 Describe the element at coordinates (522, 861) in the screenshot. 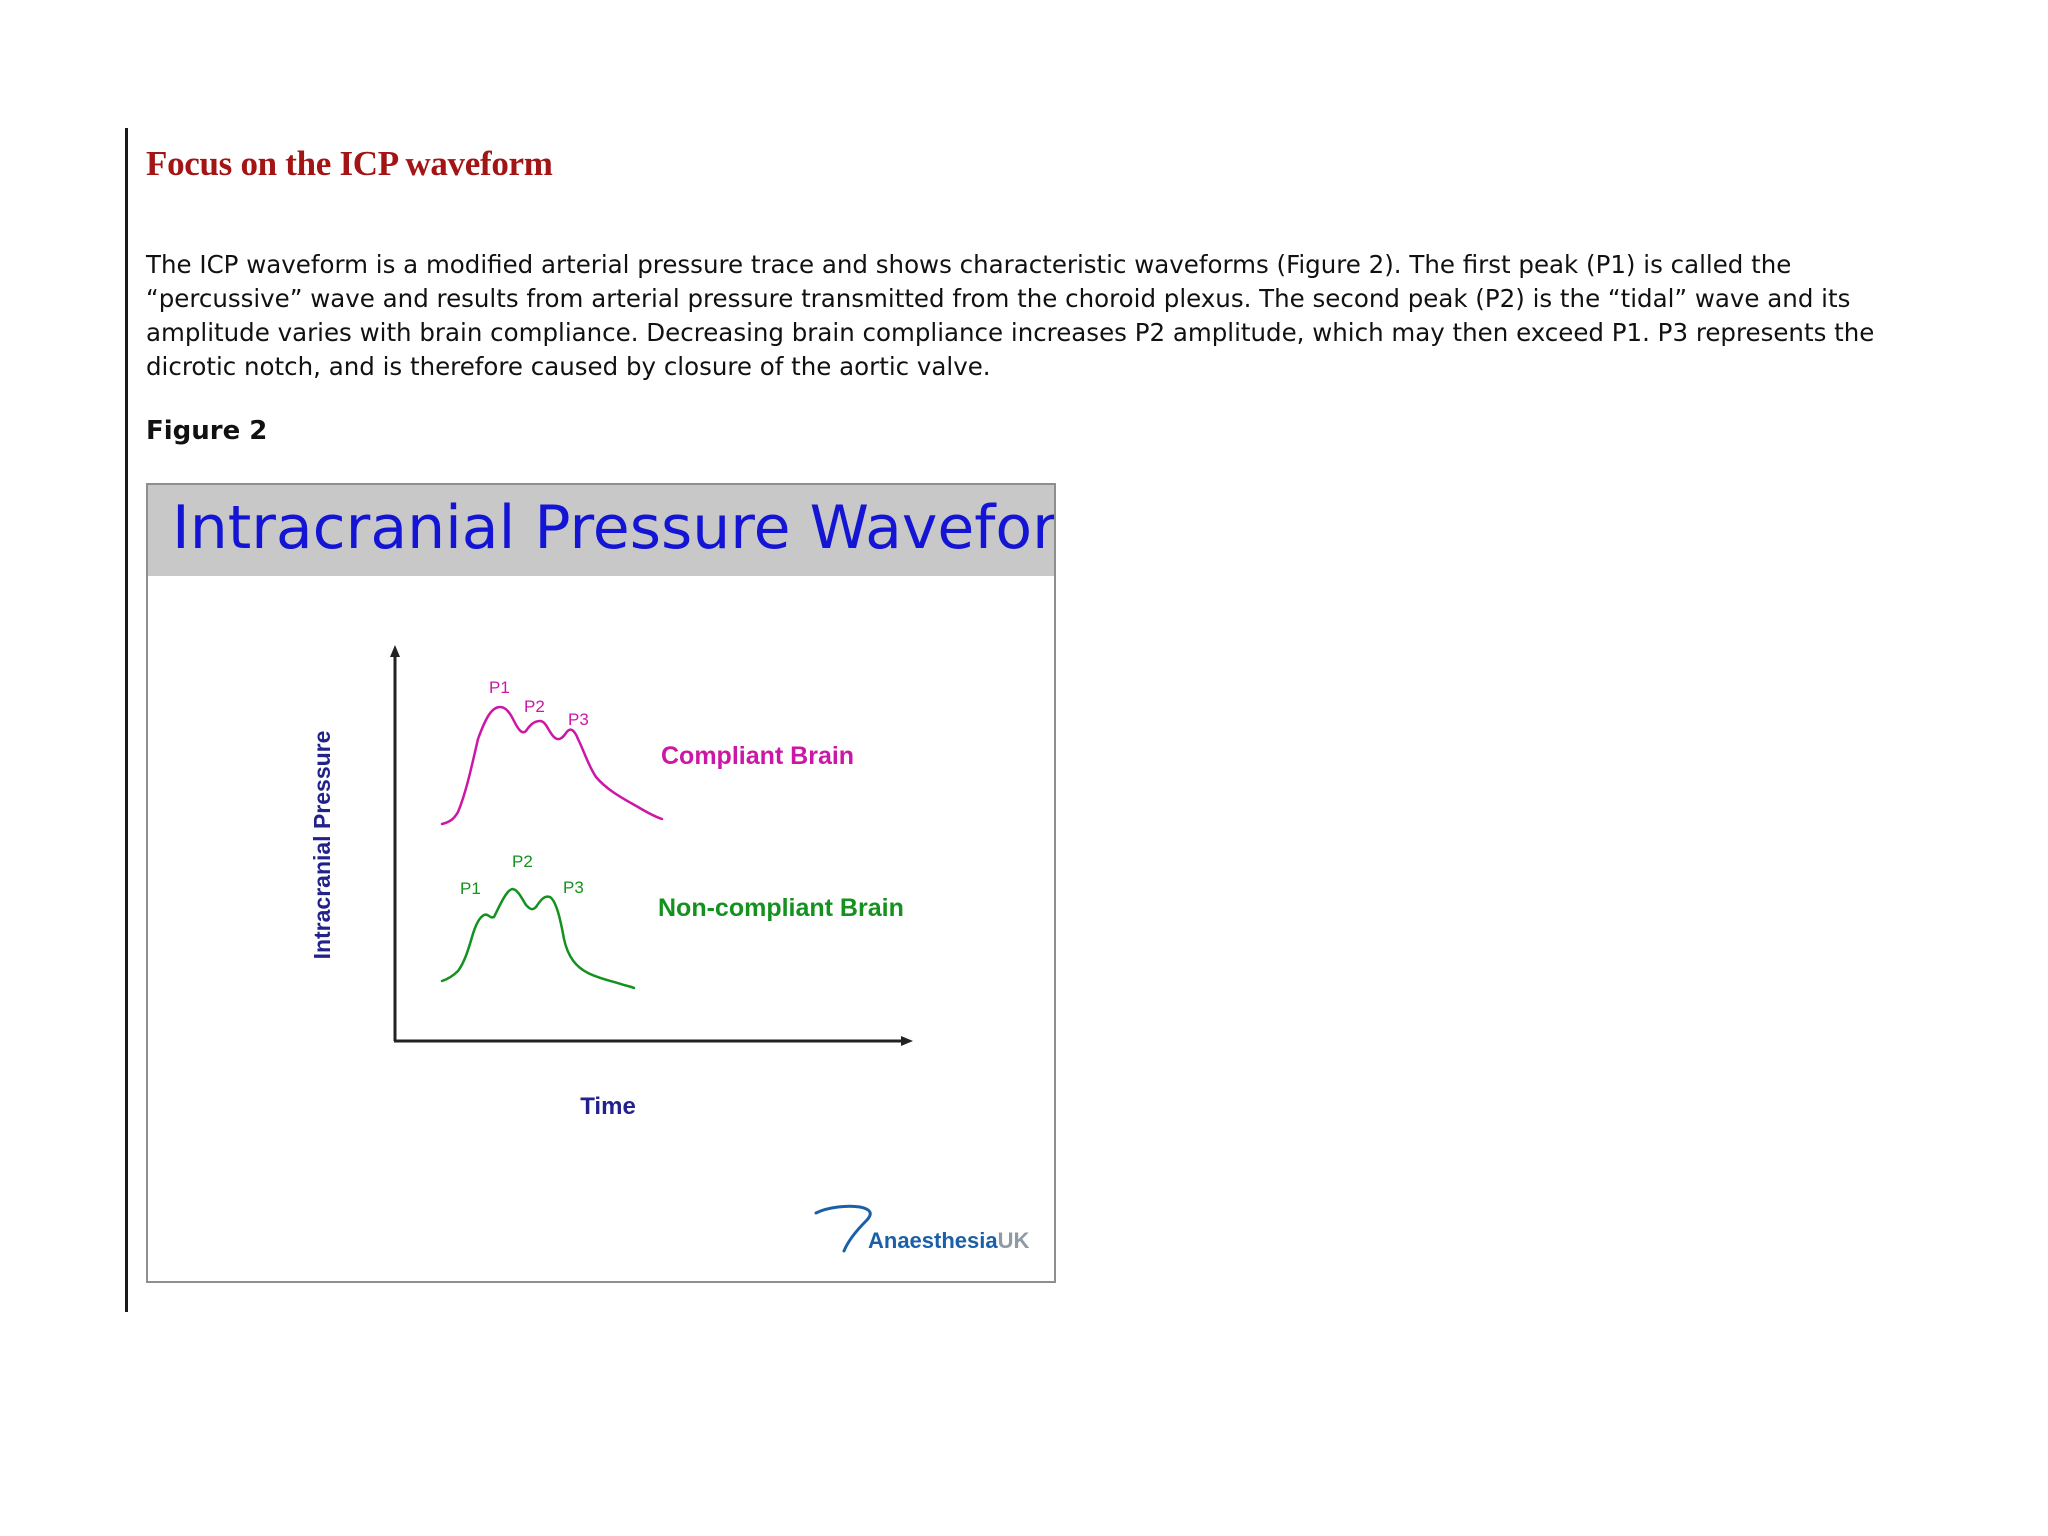

I see `noncompliant-p2-label: P2` at that location.